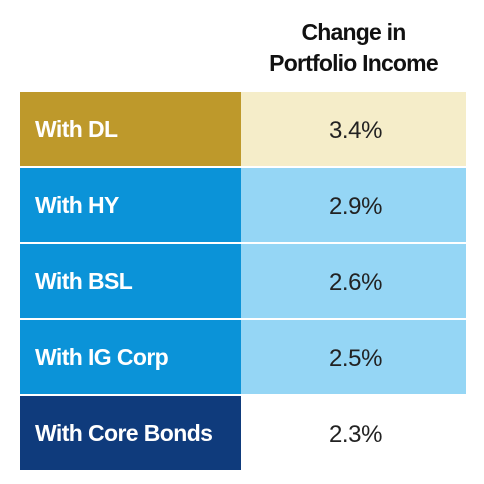 This screenshot has width=484, height=484. What do you see at coordinates (84, 281) in the screenshot?
I see `row-label: With BSL` at bounding box center [84, 281].